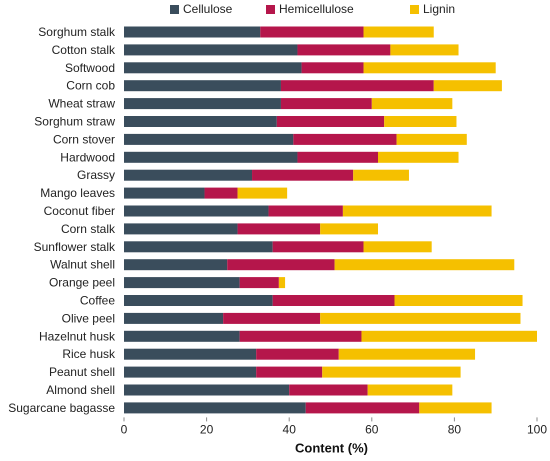 The height and width of the screenshot is (461, 550). What do you see at coordinates (331, 447) in the screenshot?
I see `x-axis-title: Content (%)` at bounding box center [331, 447].